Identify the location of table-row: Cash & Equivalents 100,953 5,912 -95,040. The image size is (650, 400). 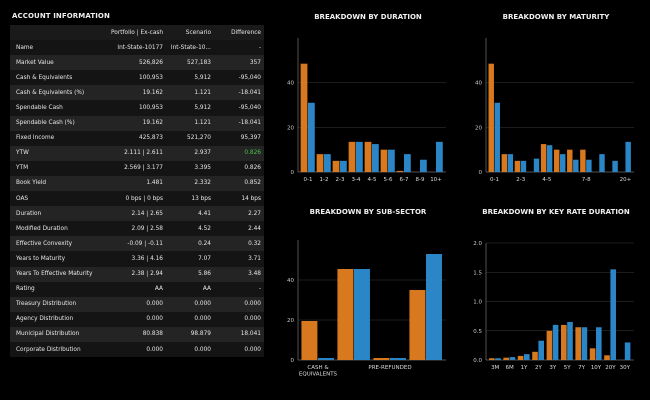
(137, 78).